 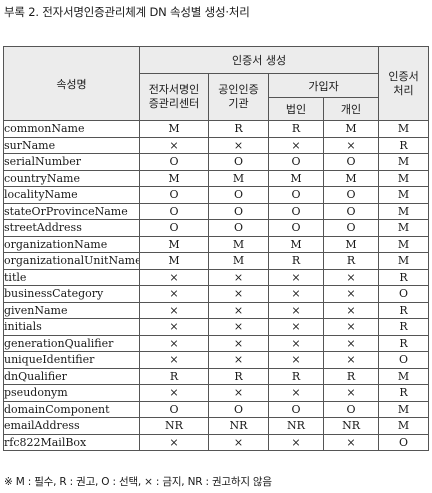 What do you see at coordinates (71, 162) in the screenshot?
I see `attribute-name-cell: serialNumber` at bounding box center [71, 162].